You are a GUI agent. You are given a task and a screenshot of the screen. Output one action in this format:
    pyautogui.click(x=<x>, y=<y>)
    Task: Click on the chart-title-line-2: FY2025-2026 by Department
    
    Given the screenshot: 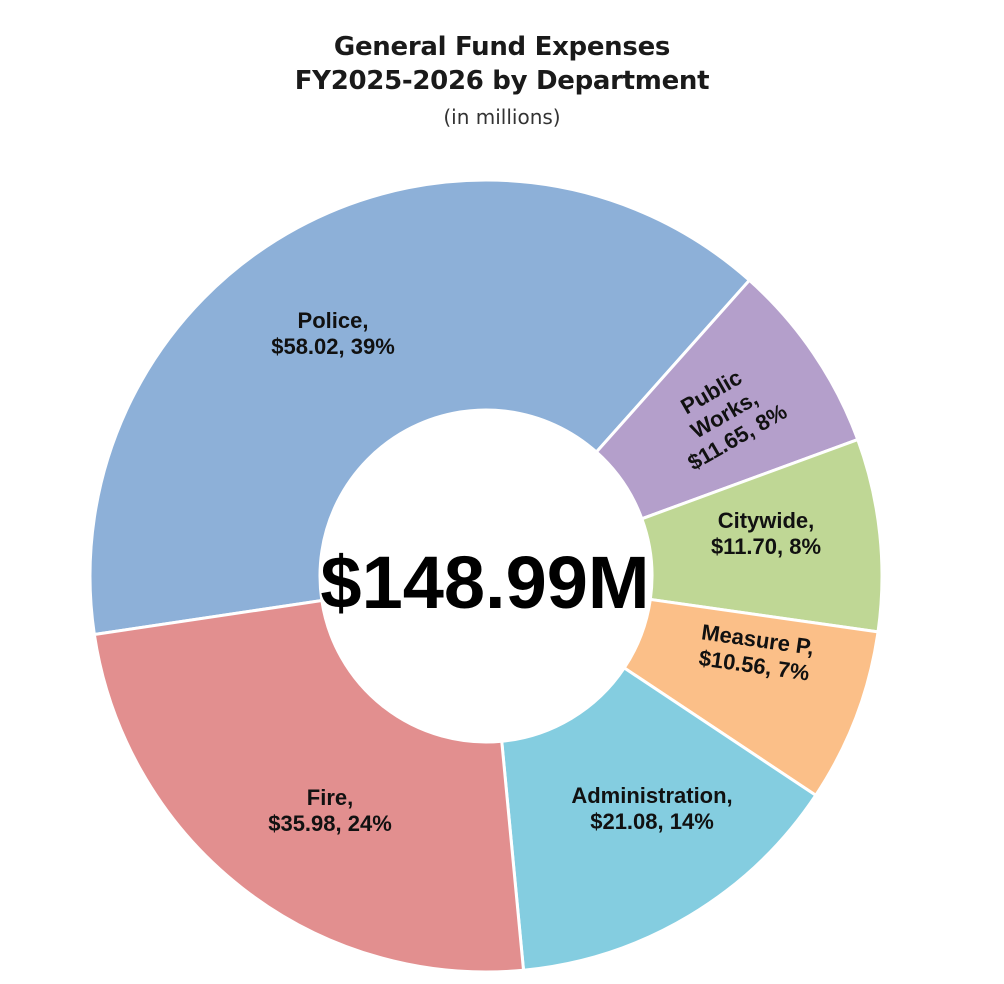 What is the action you would take?
    pyautogui.click(x=502, y=81)
    